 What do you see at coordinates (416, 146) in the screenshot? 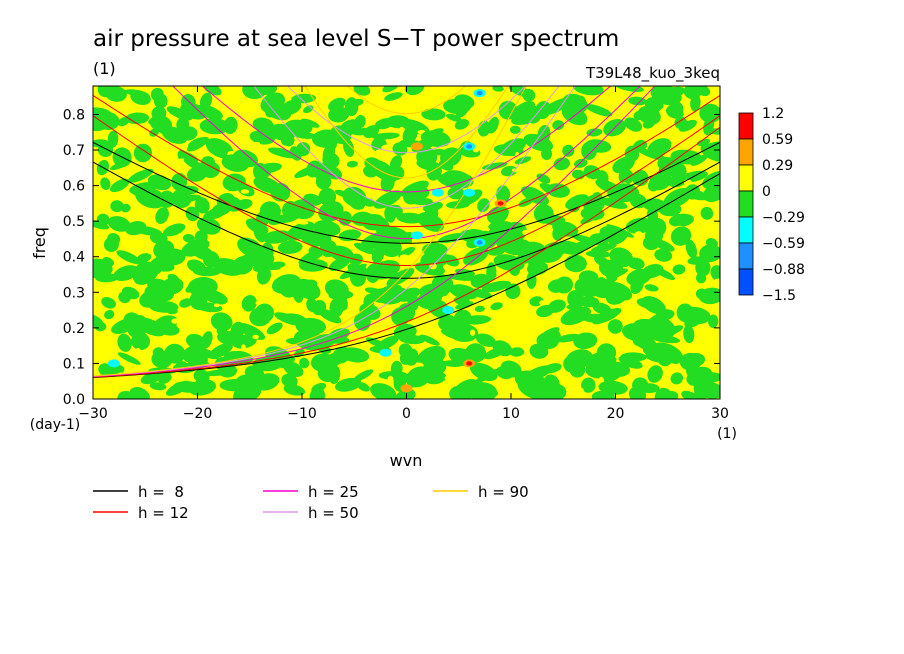
I see `hot-spot` at bounding box center [416, 146].